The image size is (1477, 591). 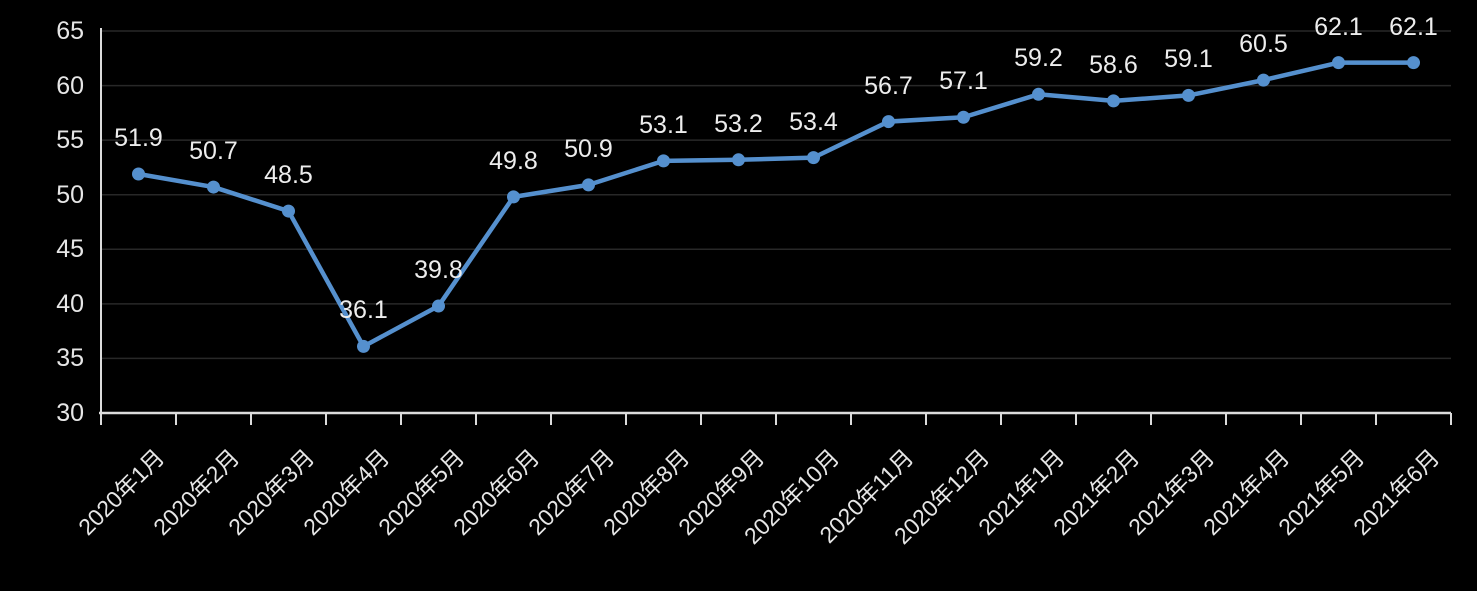 What do you see at coordinates (588, 148) in the screenshot?
I see `data-point-label: 50.9` at bounding box center [588, 148].